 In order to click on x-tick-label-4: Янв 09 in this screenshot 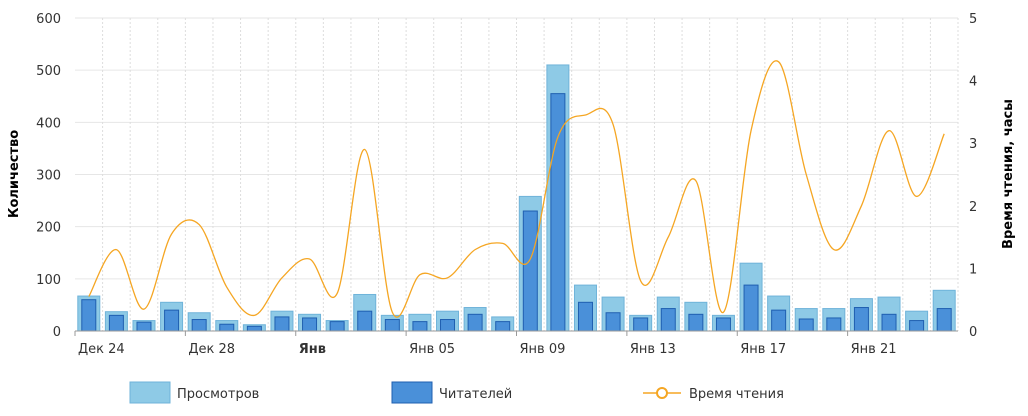, I will do `click(543, 349)`.